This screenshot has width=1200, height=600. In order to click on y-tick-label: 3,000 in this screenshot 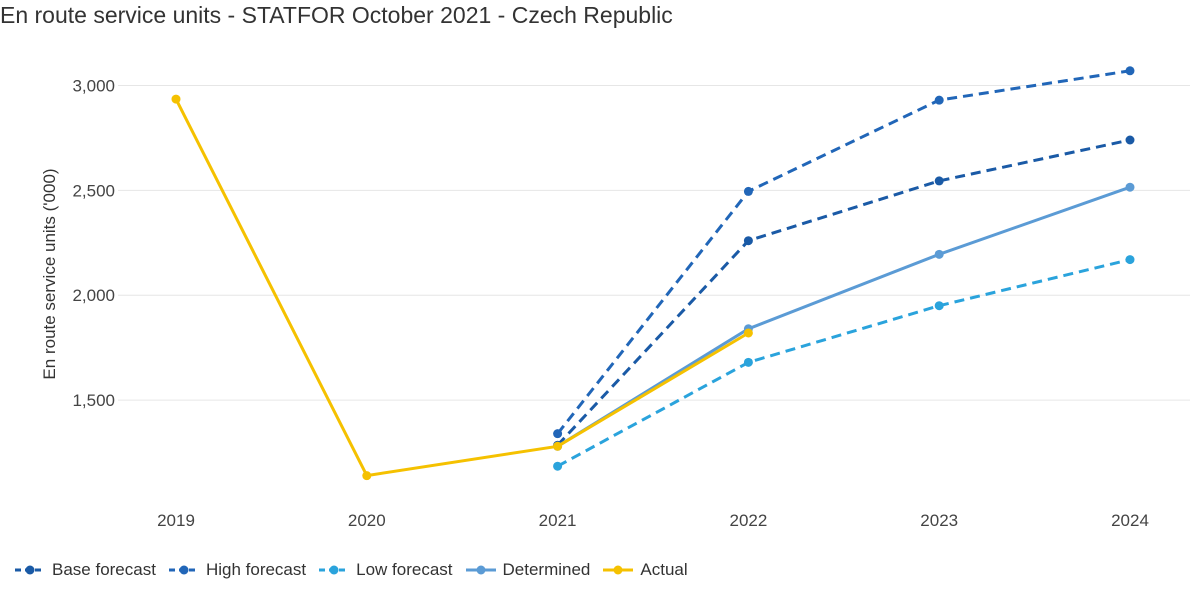, I will do `click(93, 85)`.